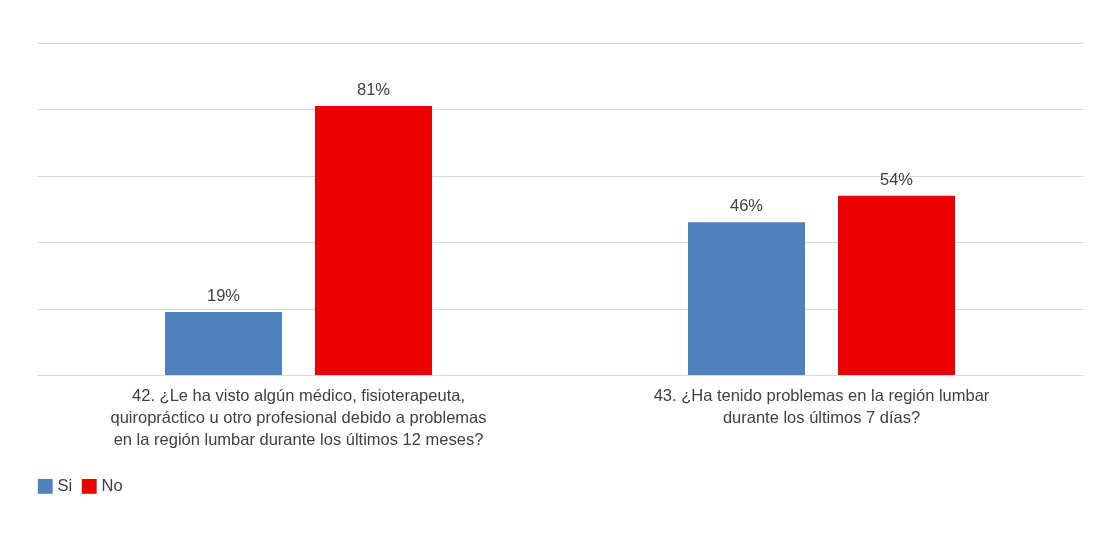  Describe the element at coordinates (897, 178) in the screenshot. I see `data-label: 54%` at that location.